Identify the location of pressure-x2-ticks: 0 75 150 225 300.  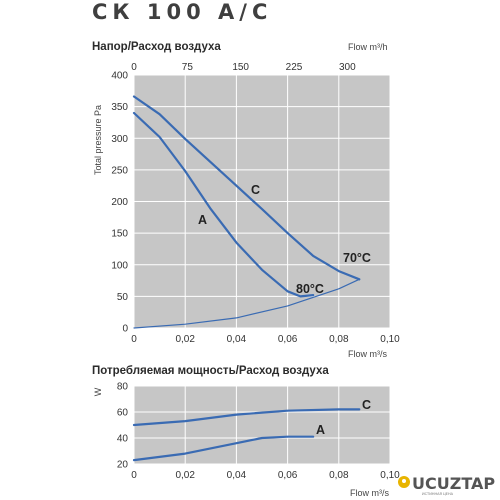
(243, 67).